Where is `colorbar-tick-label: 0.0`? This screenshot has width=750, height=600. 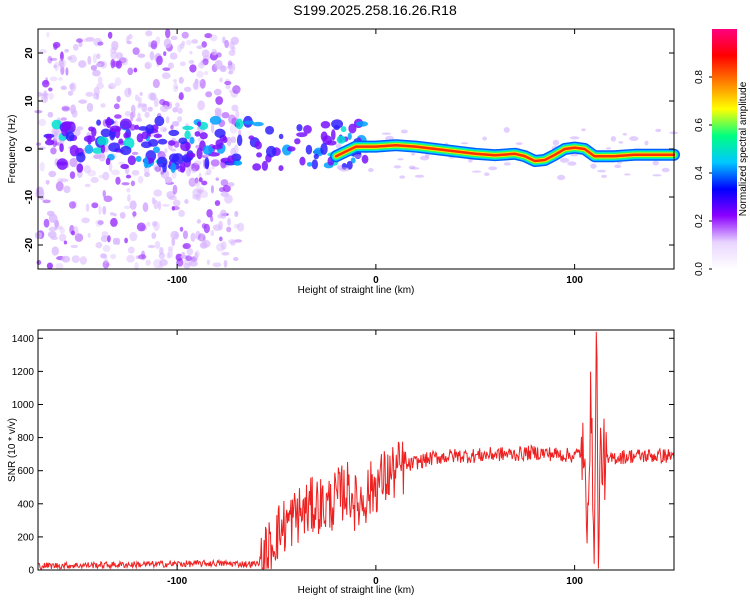 colorbar-tick-label: 0.0 is located at coordinates (699, 269).